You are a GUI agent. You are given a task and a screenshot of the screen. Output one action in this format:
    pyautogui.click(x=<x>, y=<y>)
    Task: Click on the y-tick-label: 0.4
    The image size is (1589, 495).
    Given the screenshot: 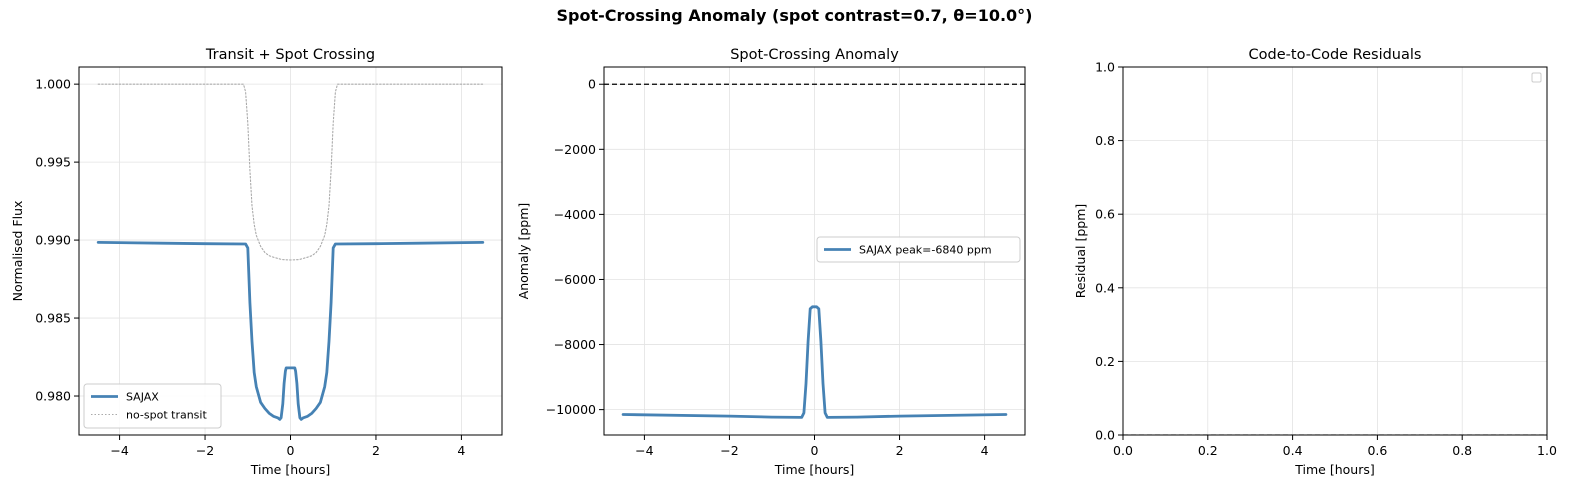 What is the action you would take?
    pyautogui.click(x=1105, y=287)
    